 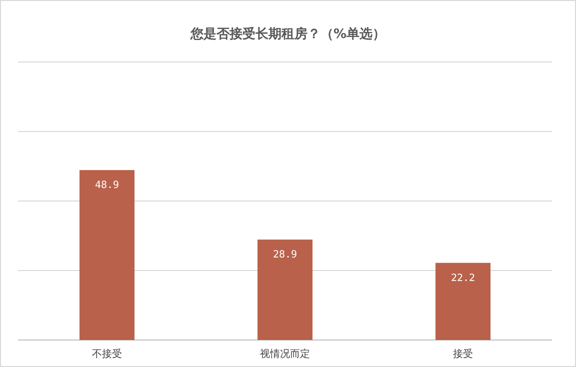 What do you see at coordinates (463, 278) in the screenshot?
I see `data-label: 22.2` at bounding box center [463, 278].